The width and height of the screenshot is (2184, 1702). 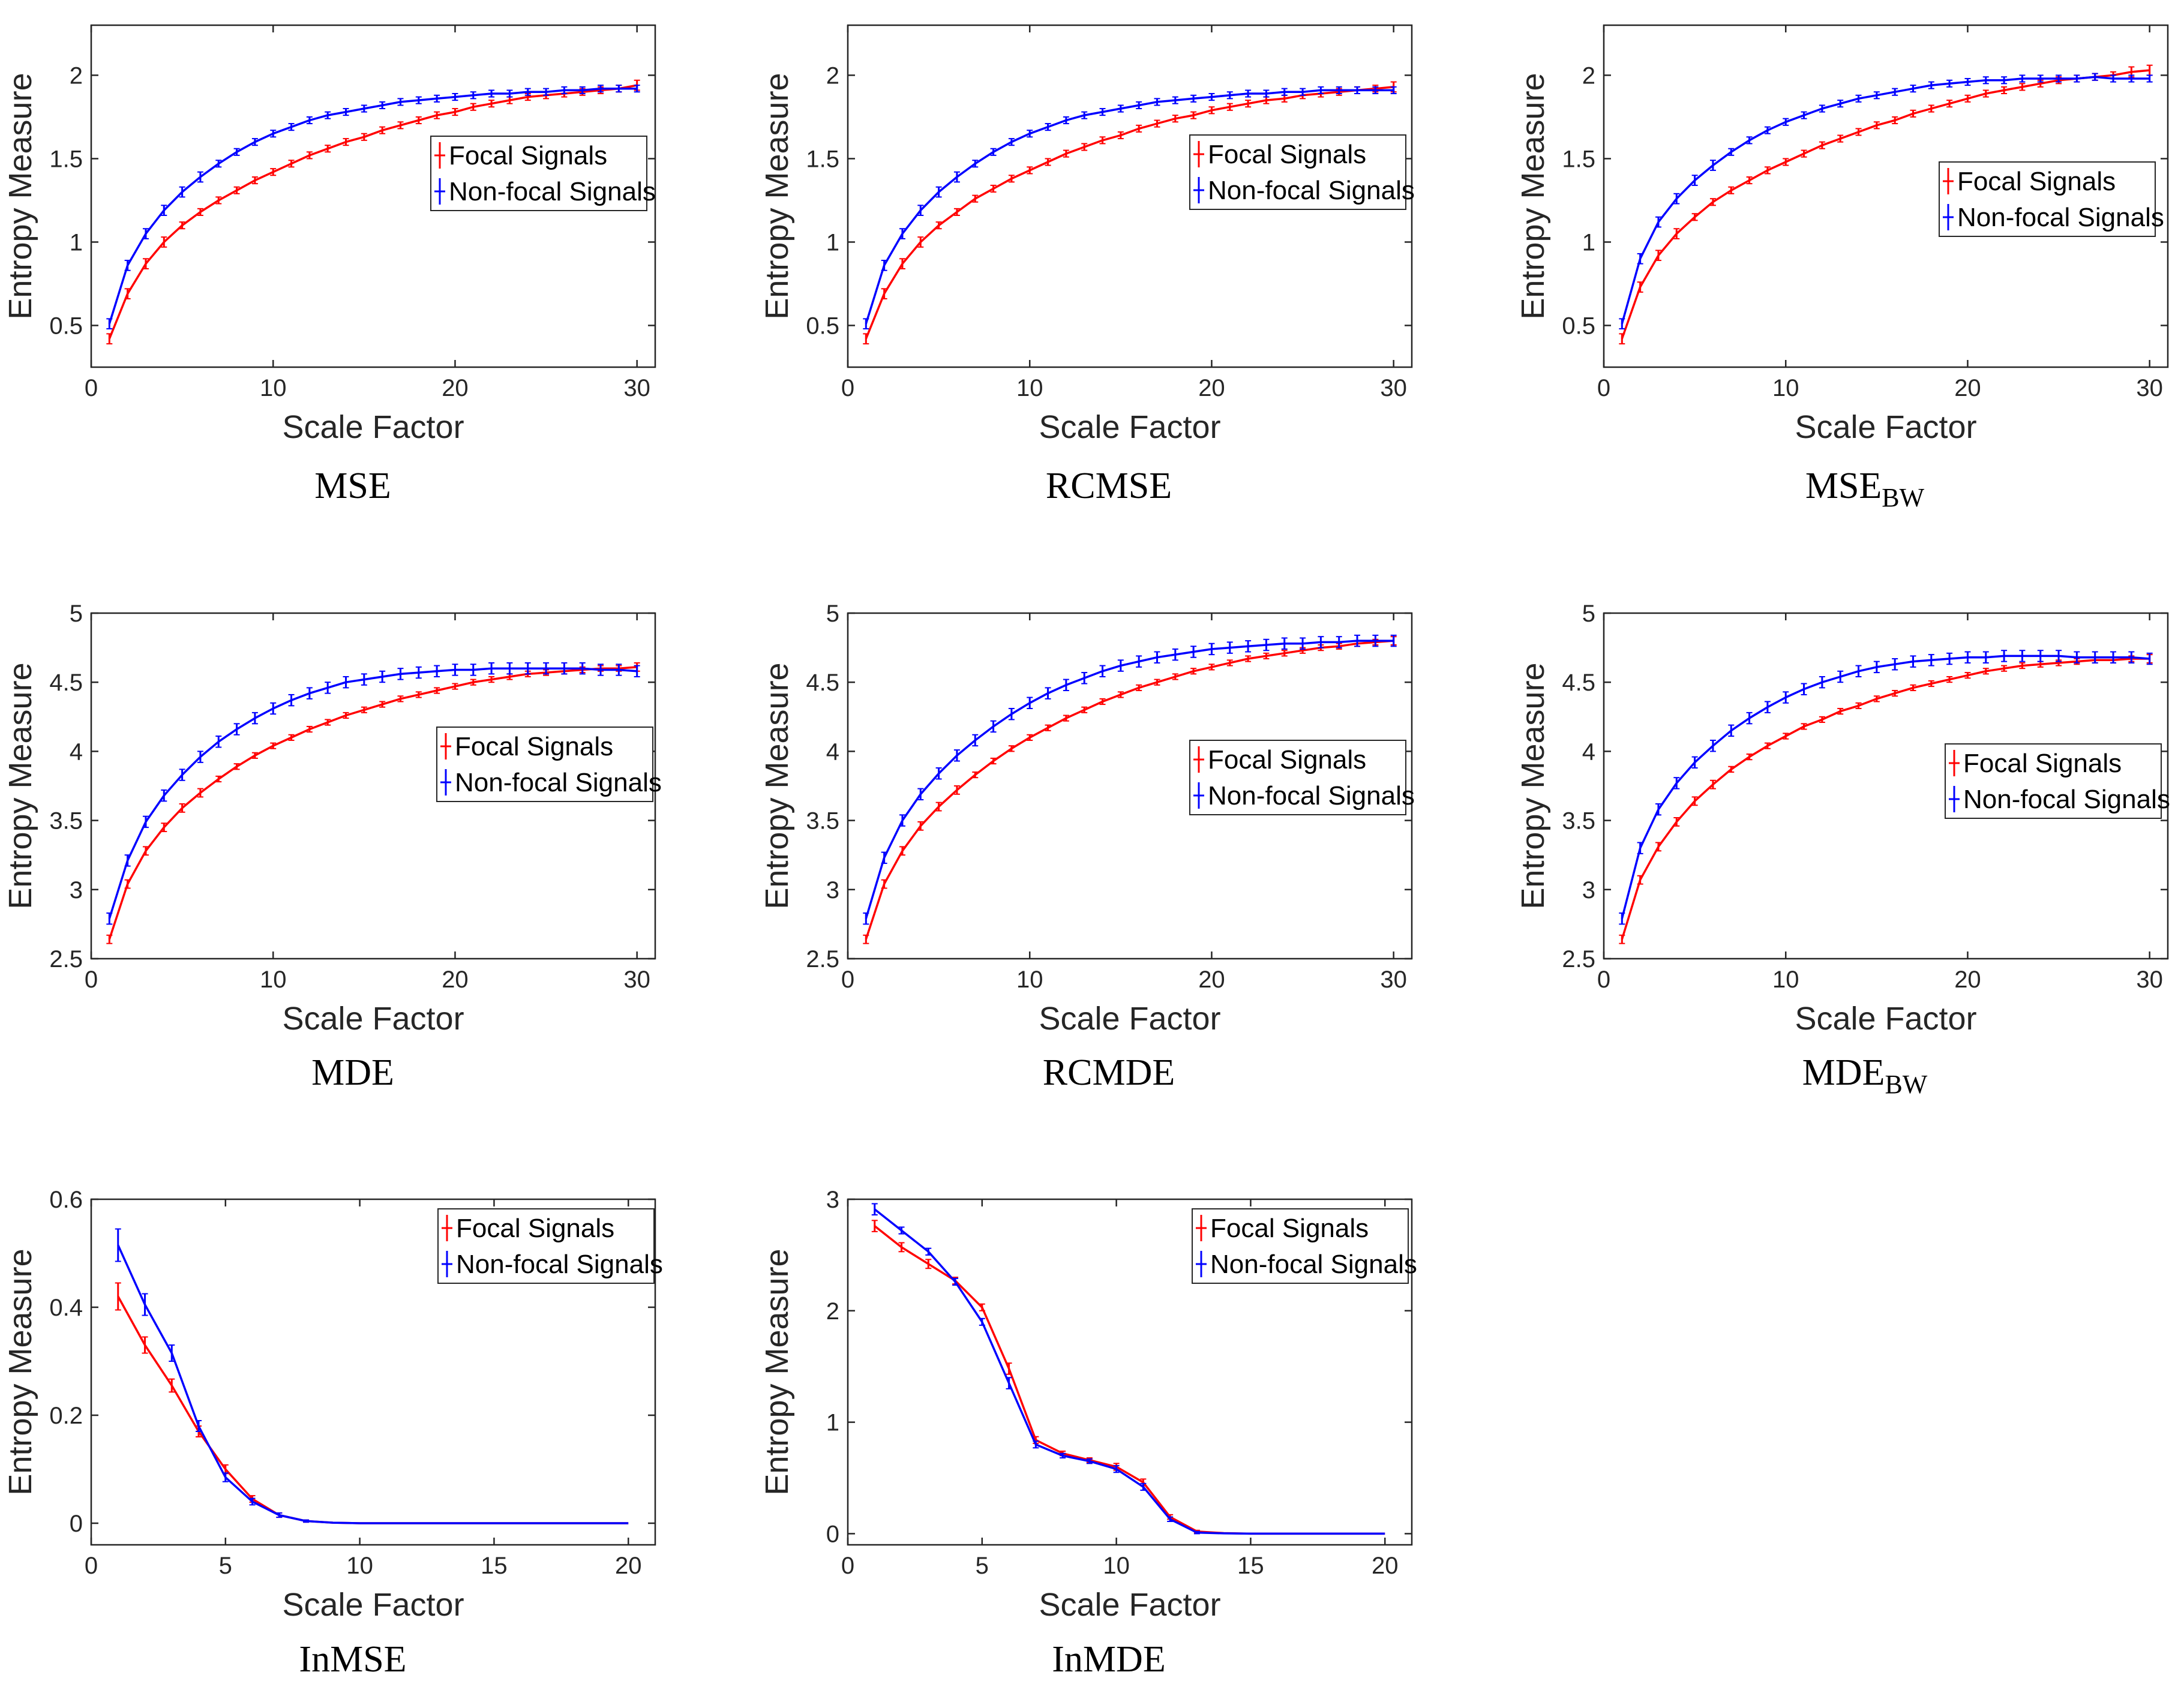 I want to click on y-tick-label: 0.4, so click(x=66, y=1308).